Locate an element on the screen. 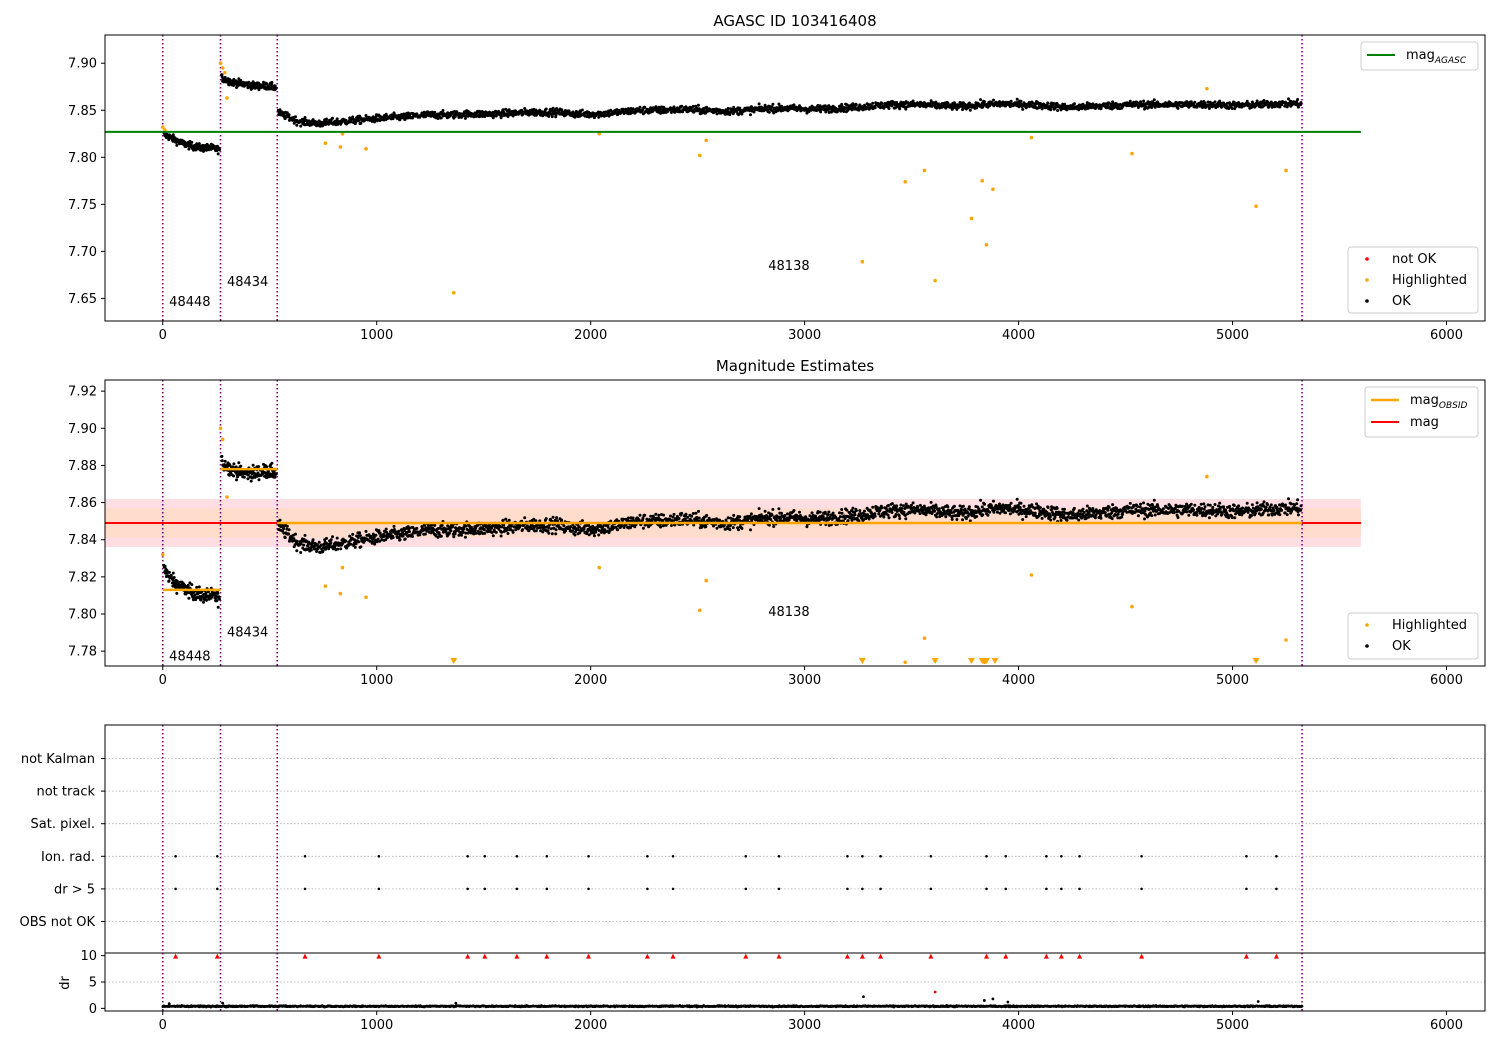  top-obs-label-48138: 48138 is located at coordinates (788, 266).